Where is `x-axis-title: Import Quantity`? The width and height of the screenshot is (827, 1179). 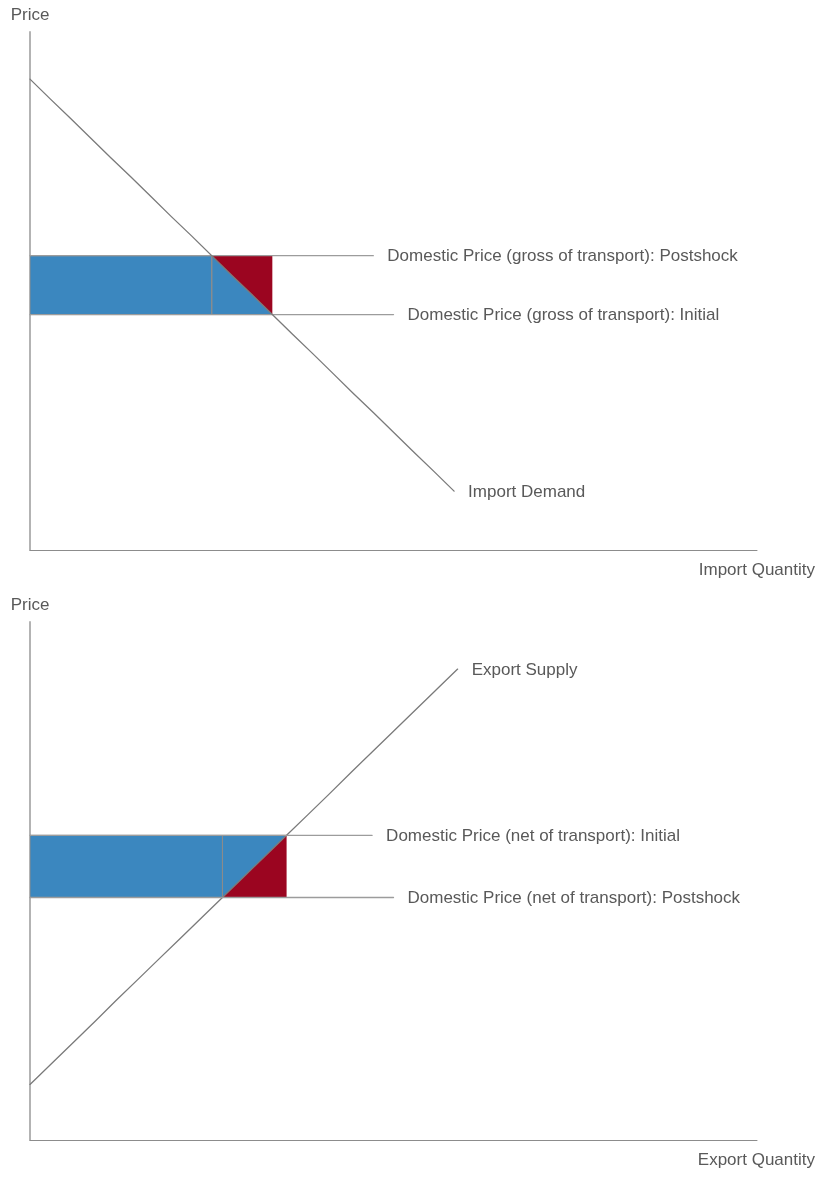
x-axis-title: Import Quantity is located at coordinates (757, 569).